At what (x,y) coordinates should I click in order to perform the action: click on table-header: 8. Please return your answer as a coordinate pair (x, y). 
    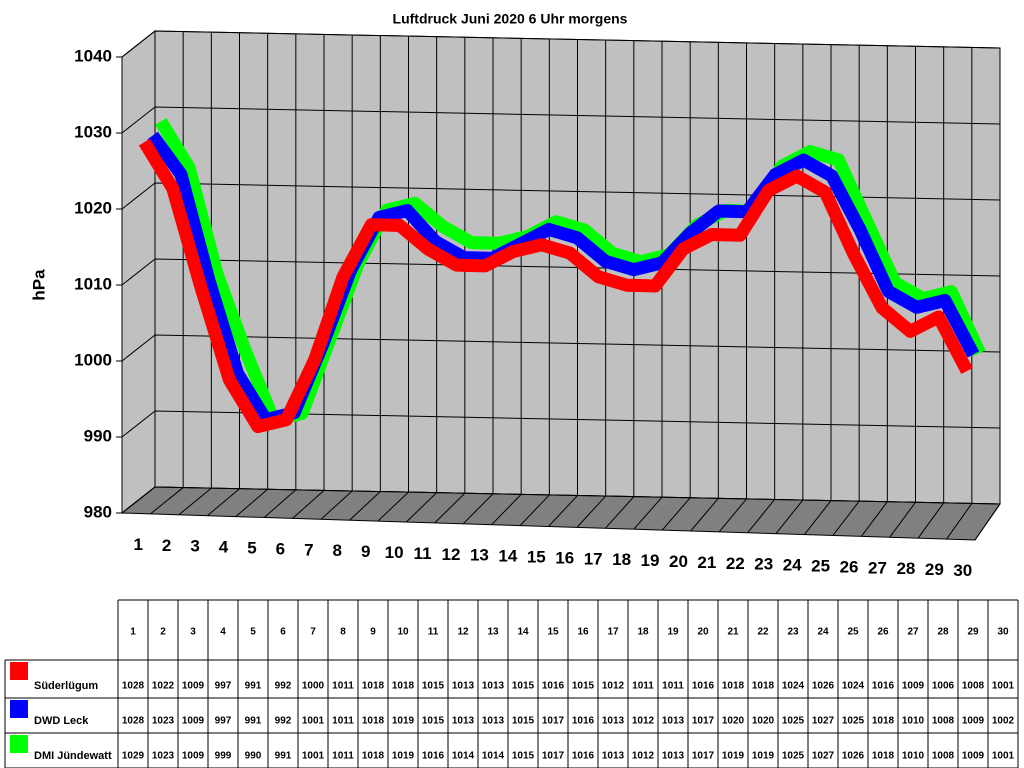
    Looking at the image, I should click on (343, 632).